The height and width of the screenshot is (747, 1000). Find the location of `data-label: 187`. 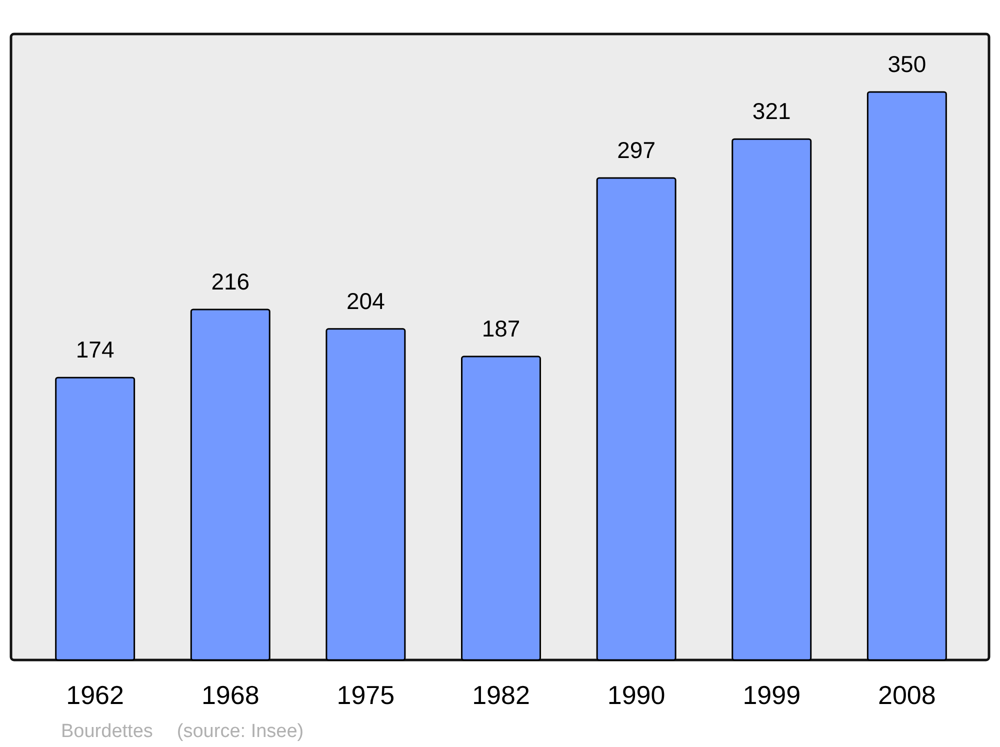

data-label: 187 is located at coordinates (501, 329).